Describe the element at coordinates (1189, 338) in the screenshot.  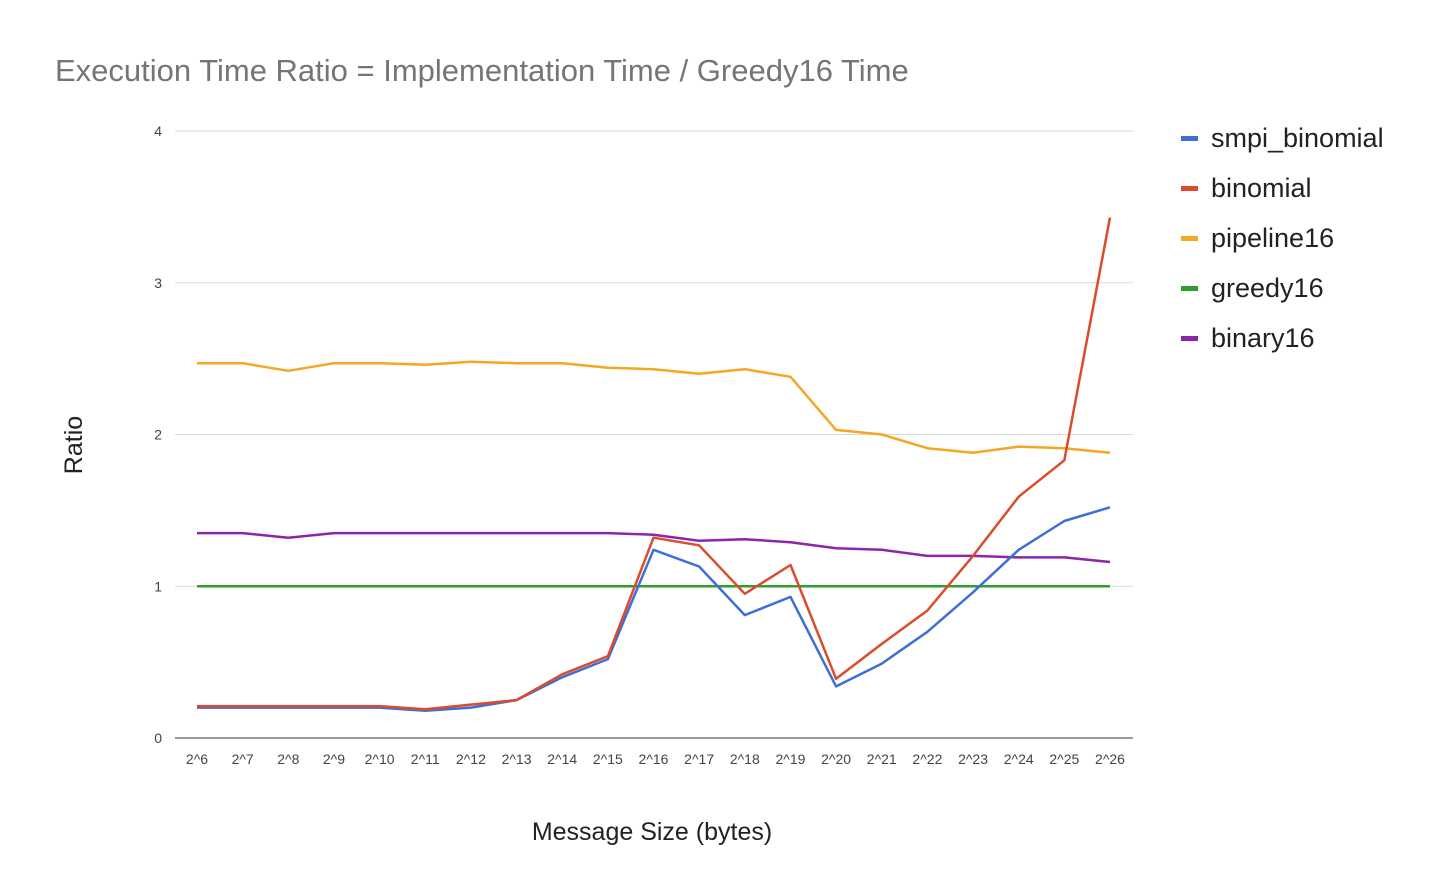
I see `legend-swatch-binary16` at that location.